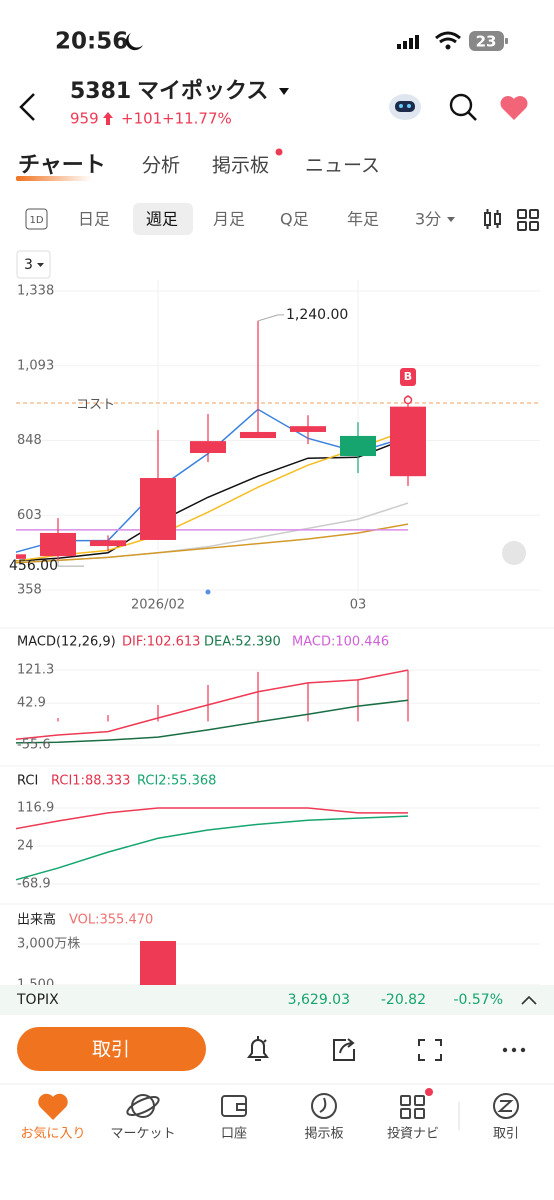  What do you see at coordinates (33, 264) in the screenshot?
I see `indicator-select` at bounding box center [33, 264].